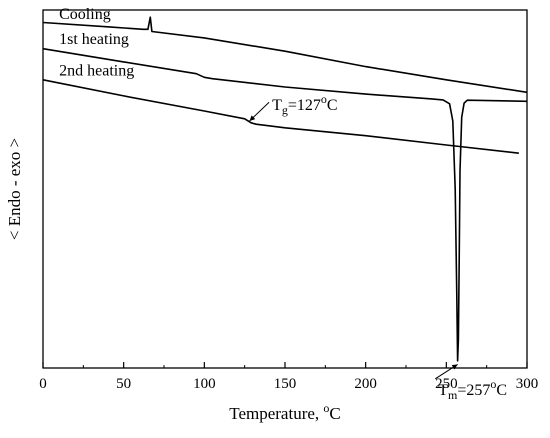  I want to click on annotation-label: Tg=127oC, so click(304, 104).